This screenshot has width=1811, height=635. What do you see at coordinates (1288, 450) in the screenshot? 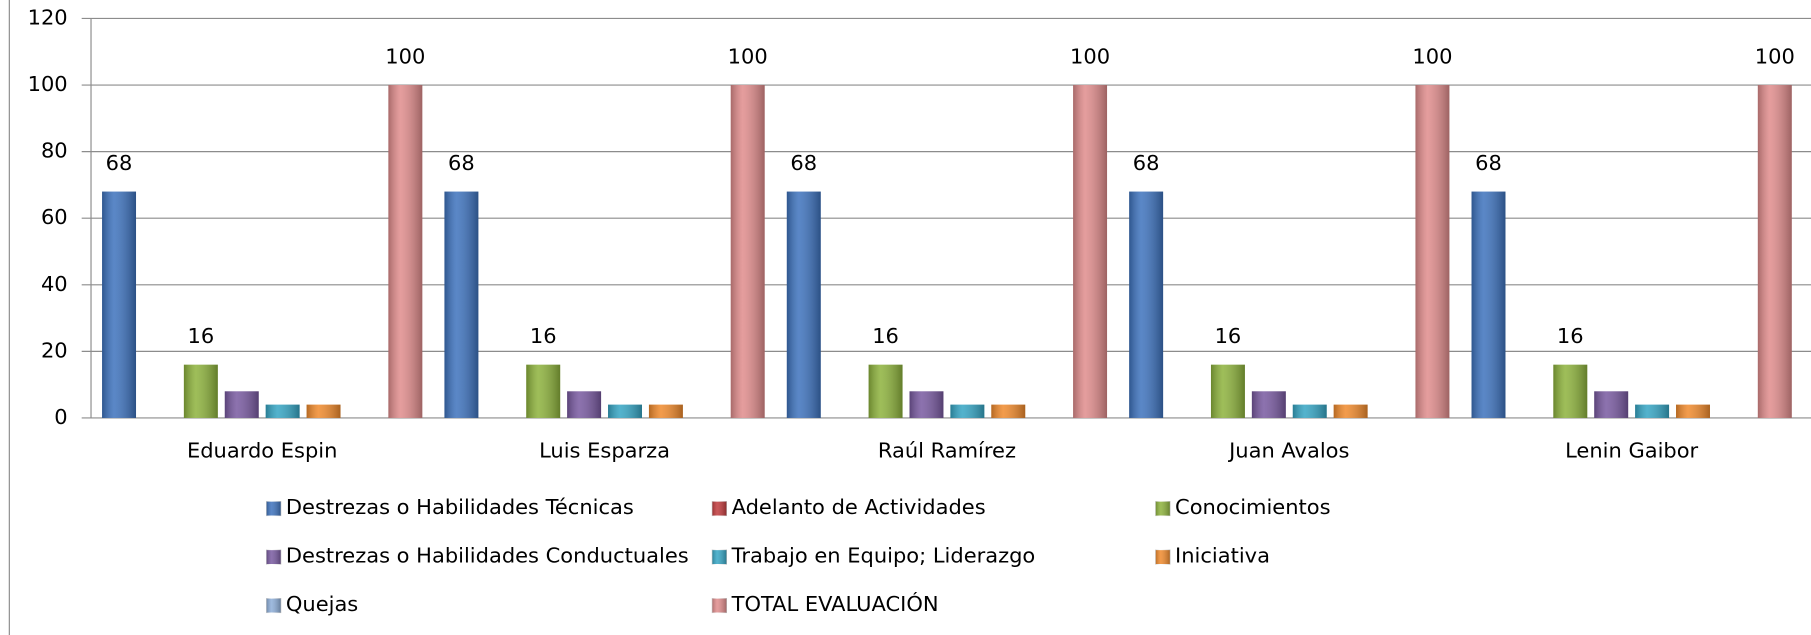
I see `x-tick-label: Juan Avalos` at bounding box center [1288, 450].